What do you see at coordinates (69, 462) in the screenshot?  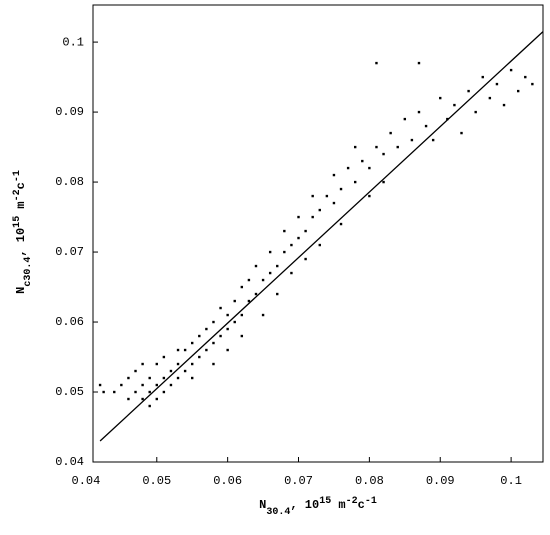 I see `y-tick-label: 0.04` at bounding box center [69, 462].